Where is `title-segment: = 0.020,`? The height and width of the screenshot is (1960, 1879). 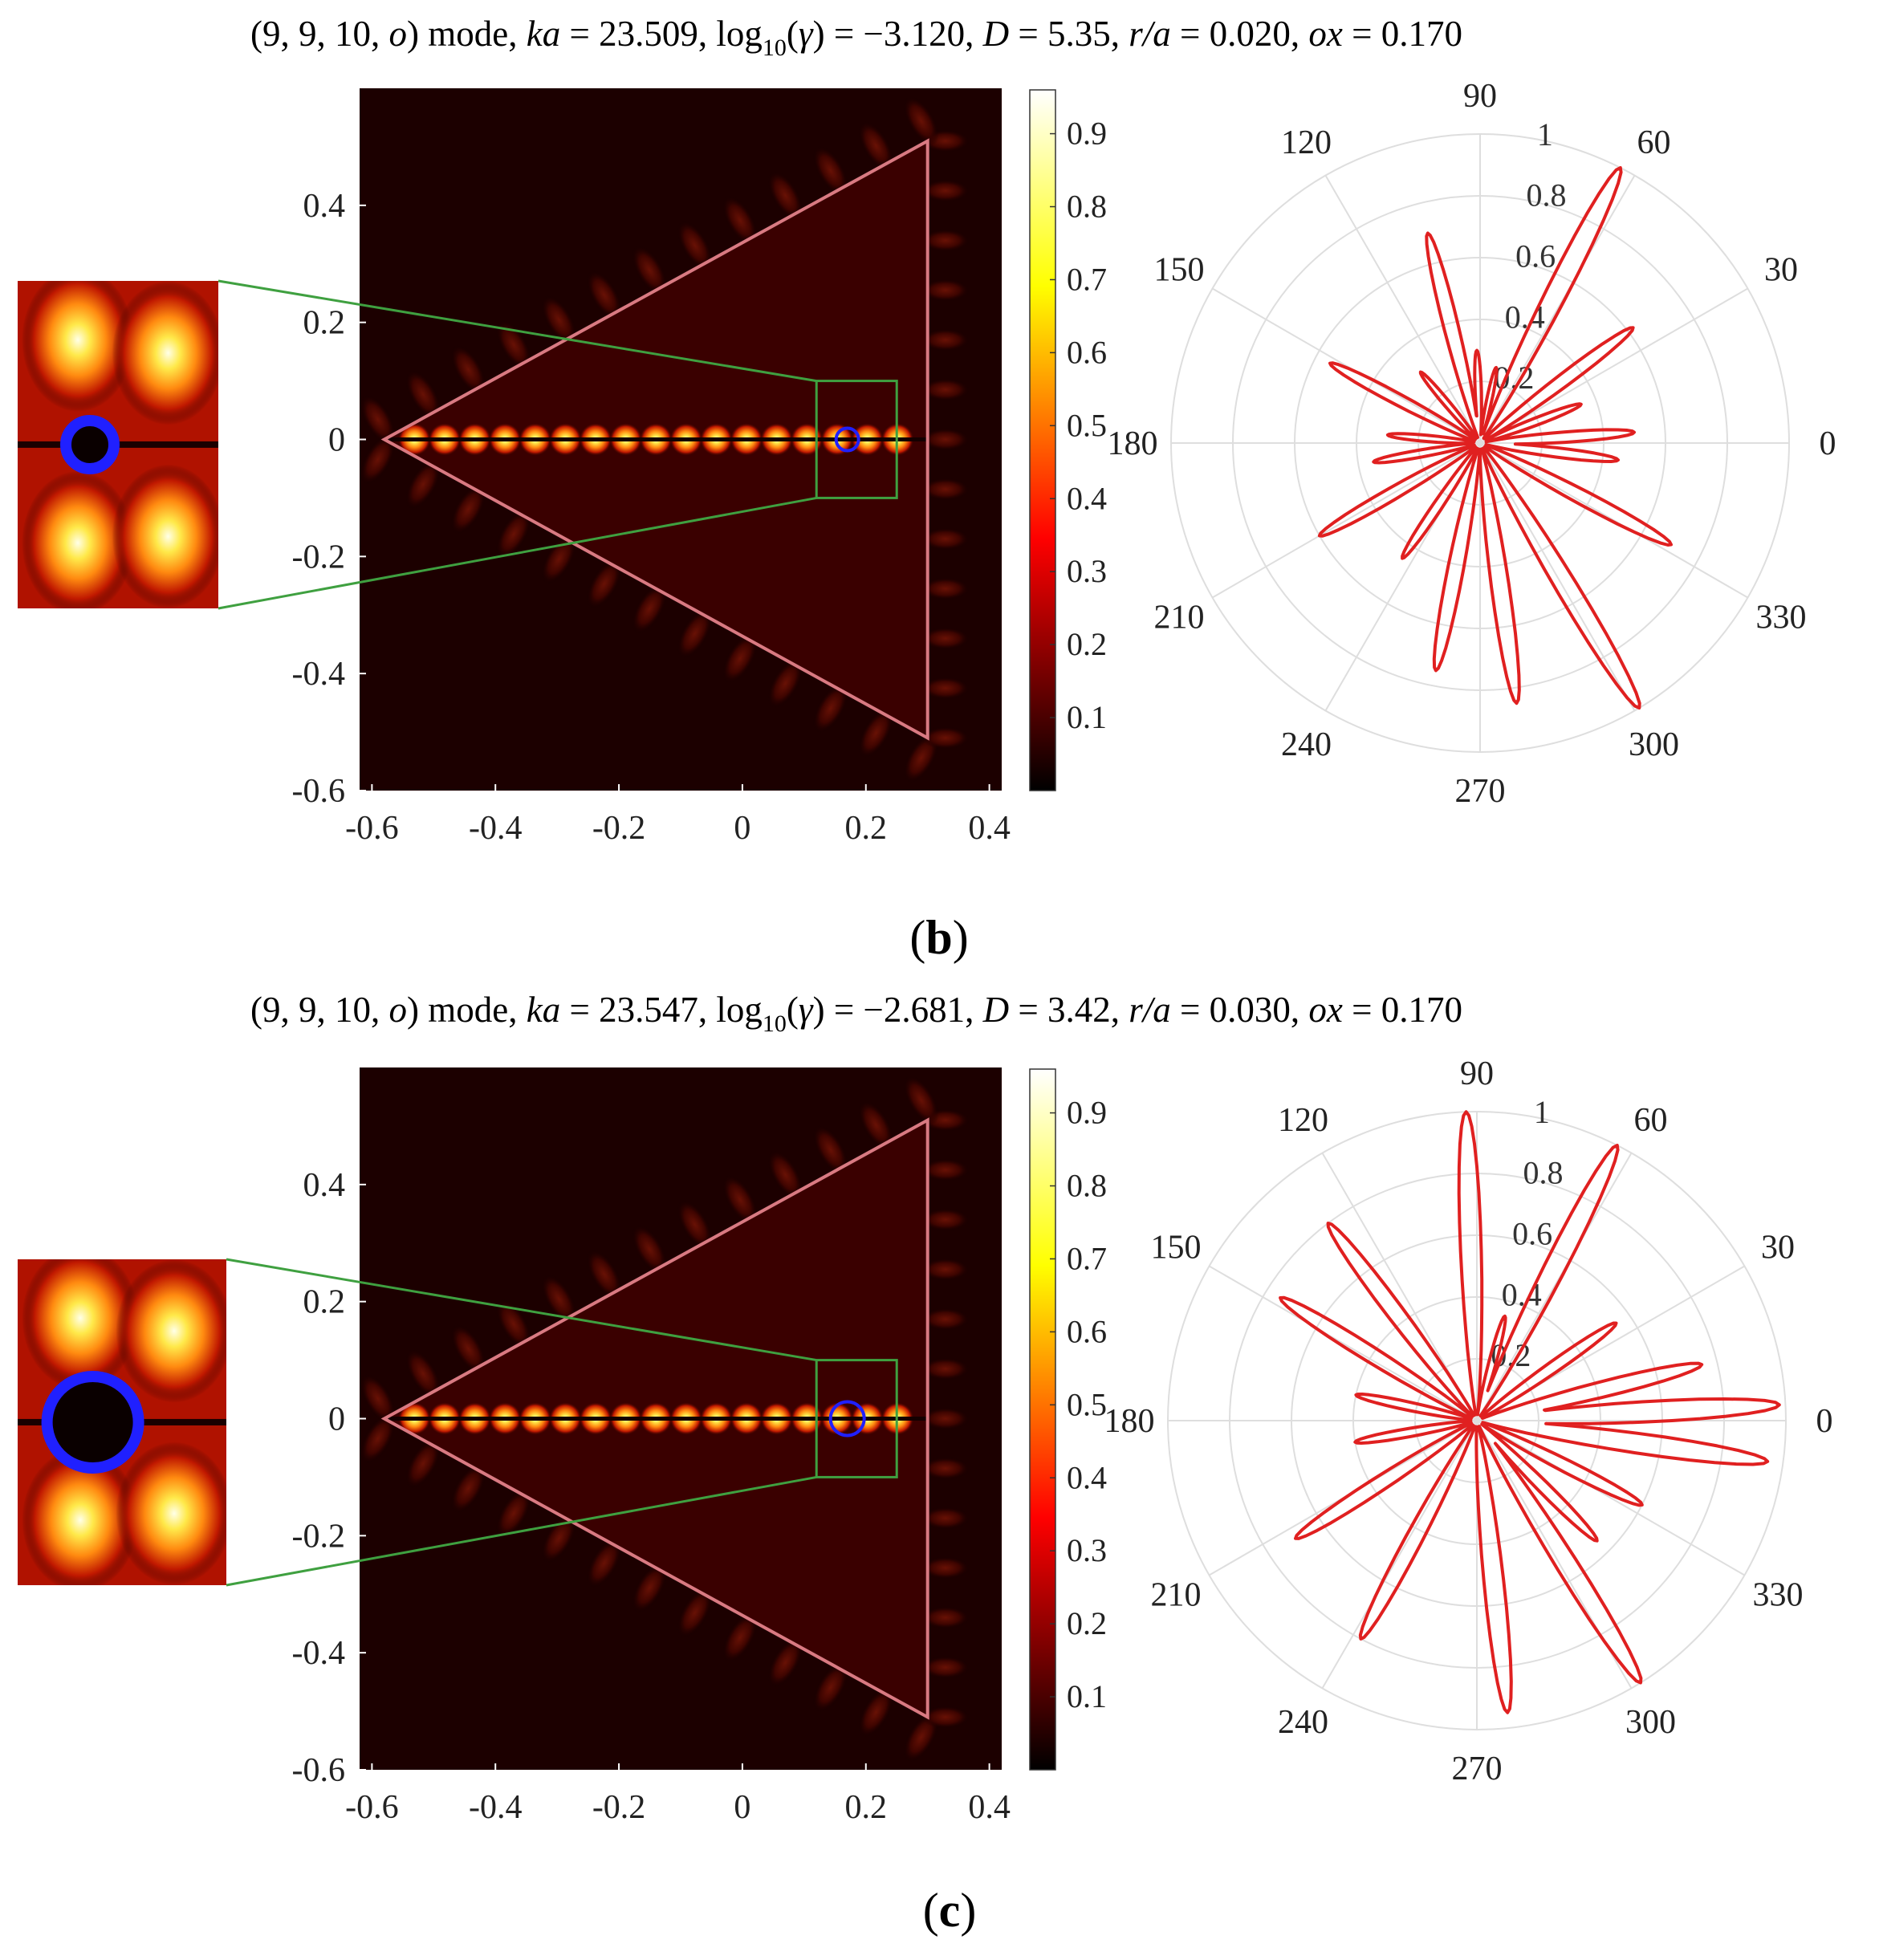
title-segment: = 0.020, is located at coordinates (1240, 34).